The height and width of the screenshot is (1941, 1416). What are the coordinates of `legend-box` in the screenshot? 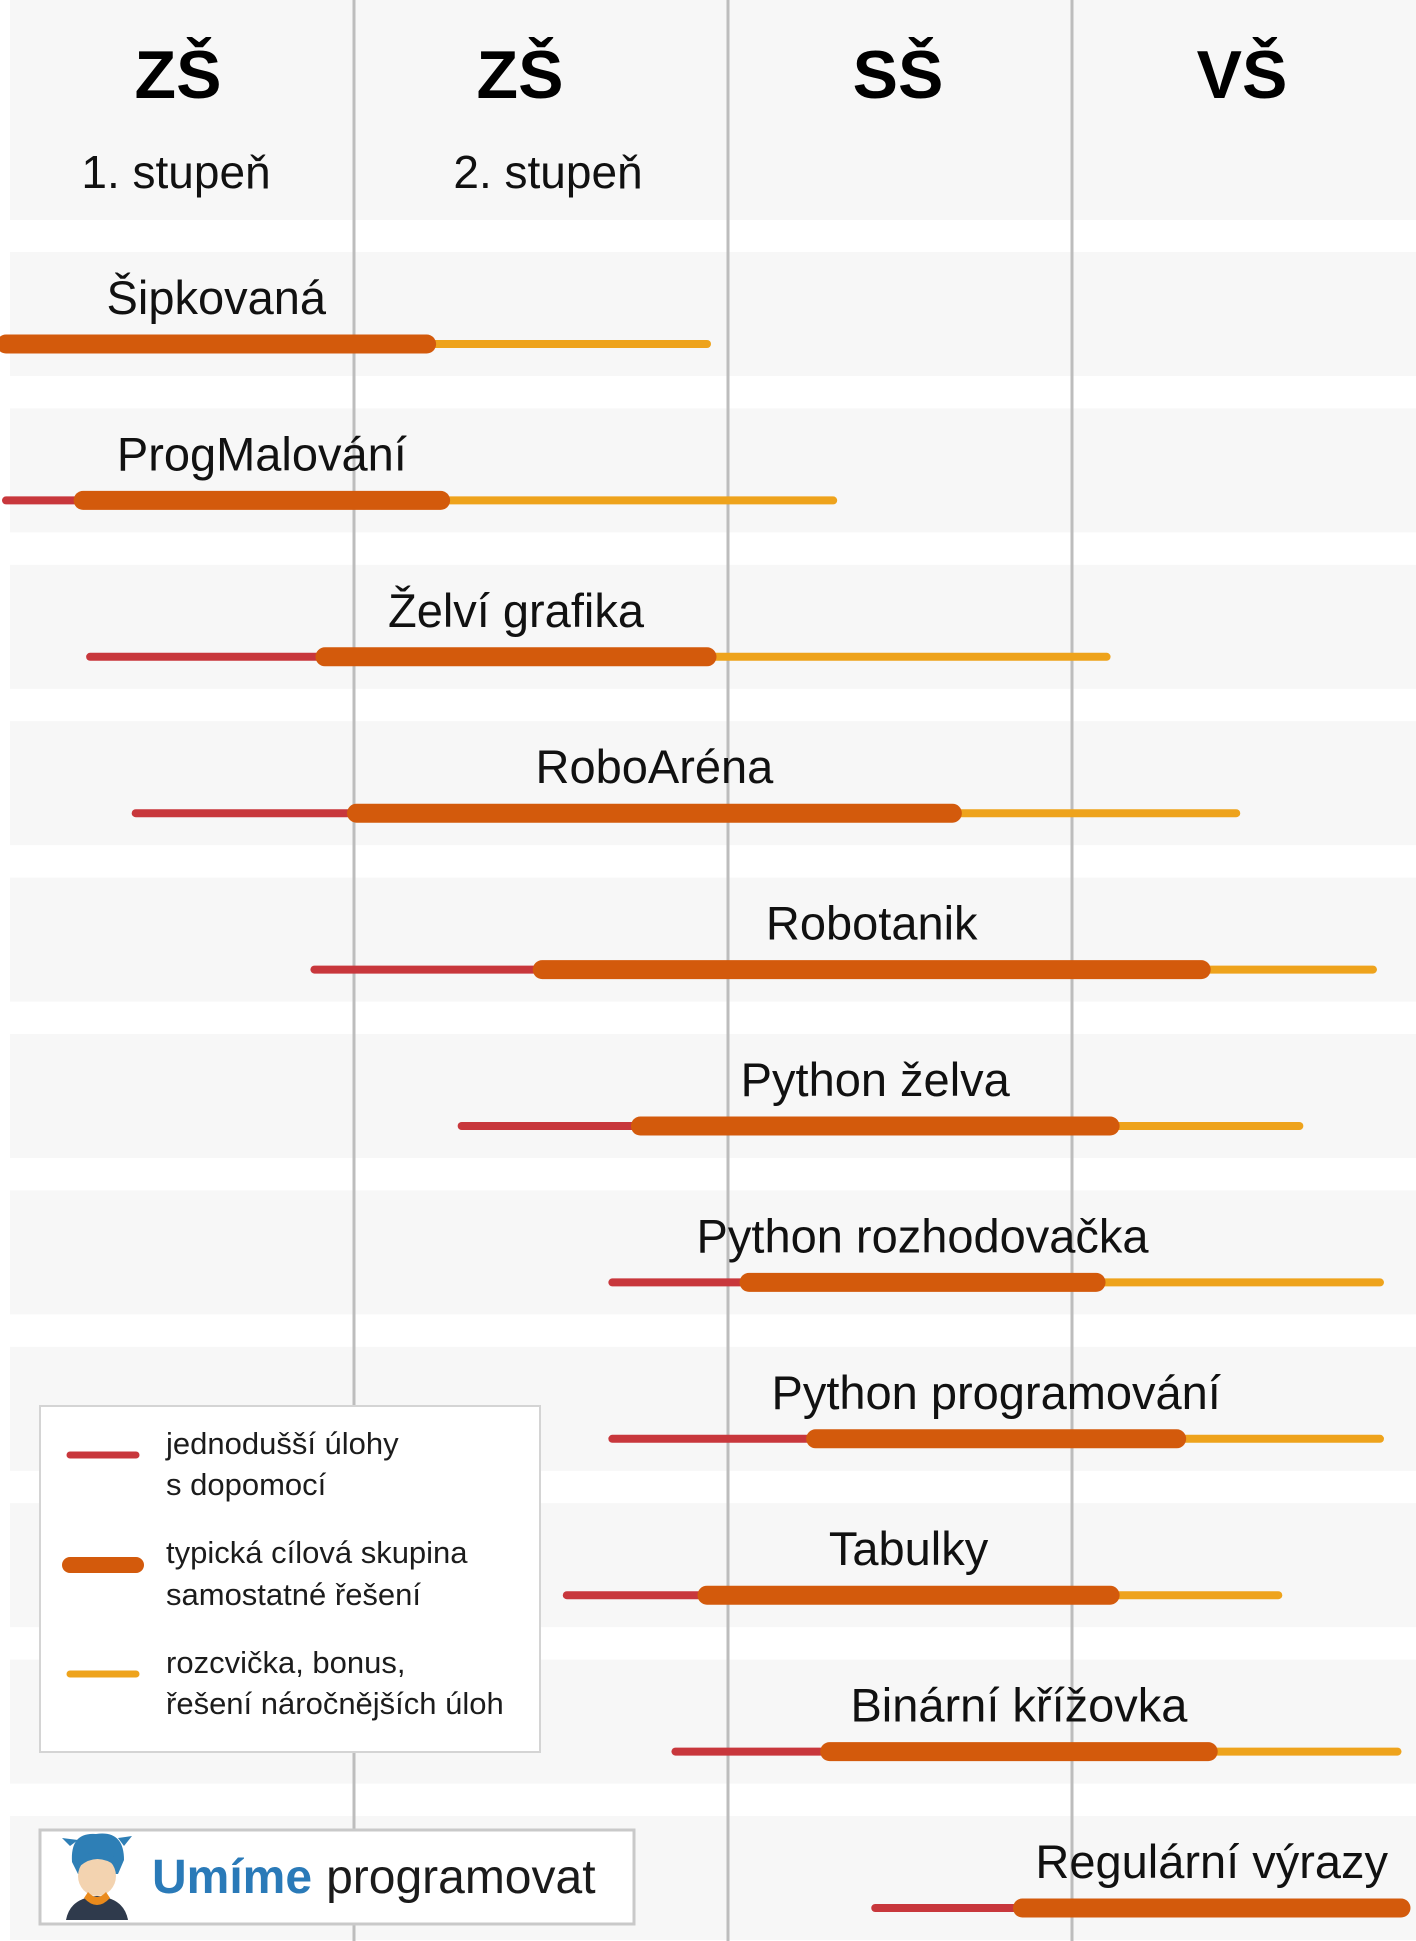 It's located at (290, 1579).